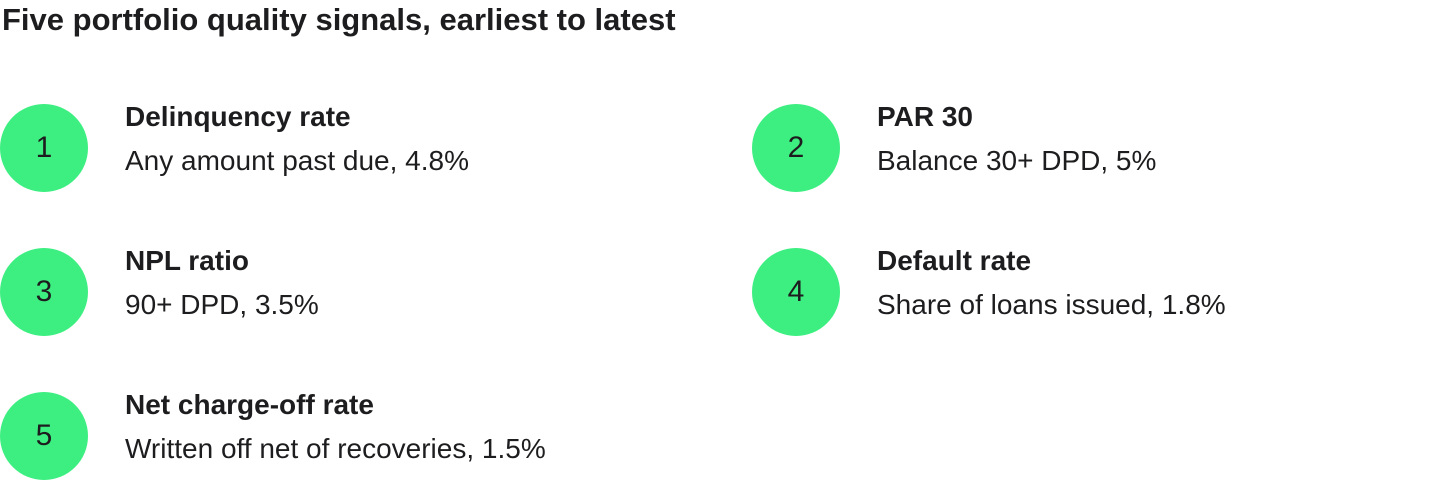  What do you see at coordinates (796, 292) in the screenshot?
I see `step-number: 4` at bounding box center [796, 292].